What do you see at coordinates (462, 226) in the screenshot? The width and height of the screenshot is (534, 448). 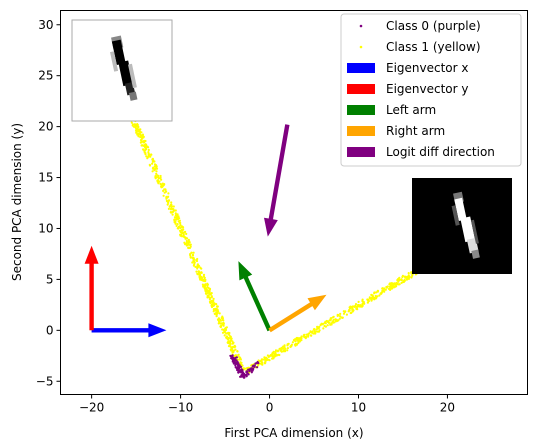 I see `inset-digit-right` at bounding box center [462, 226].